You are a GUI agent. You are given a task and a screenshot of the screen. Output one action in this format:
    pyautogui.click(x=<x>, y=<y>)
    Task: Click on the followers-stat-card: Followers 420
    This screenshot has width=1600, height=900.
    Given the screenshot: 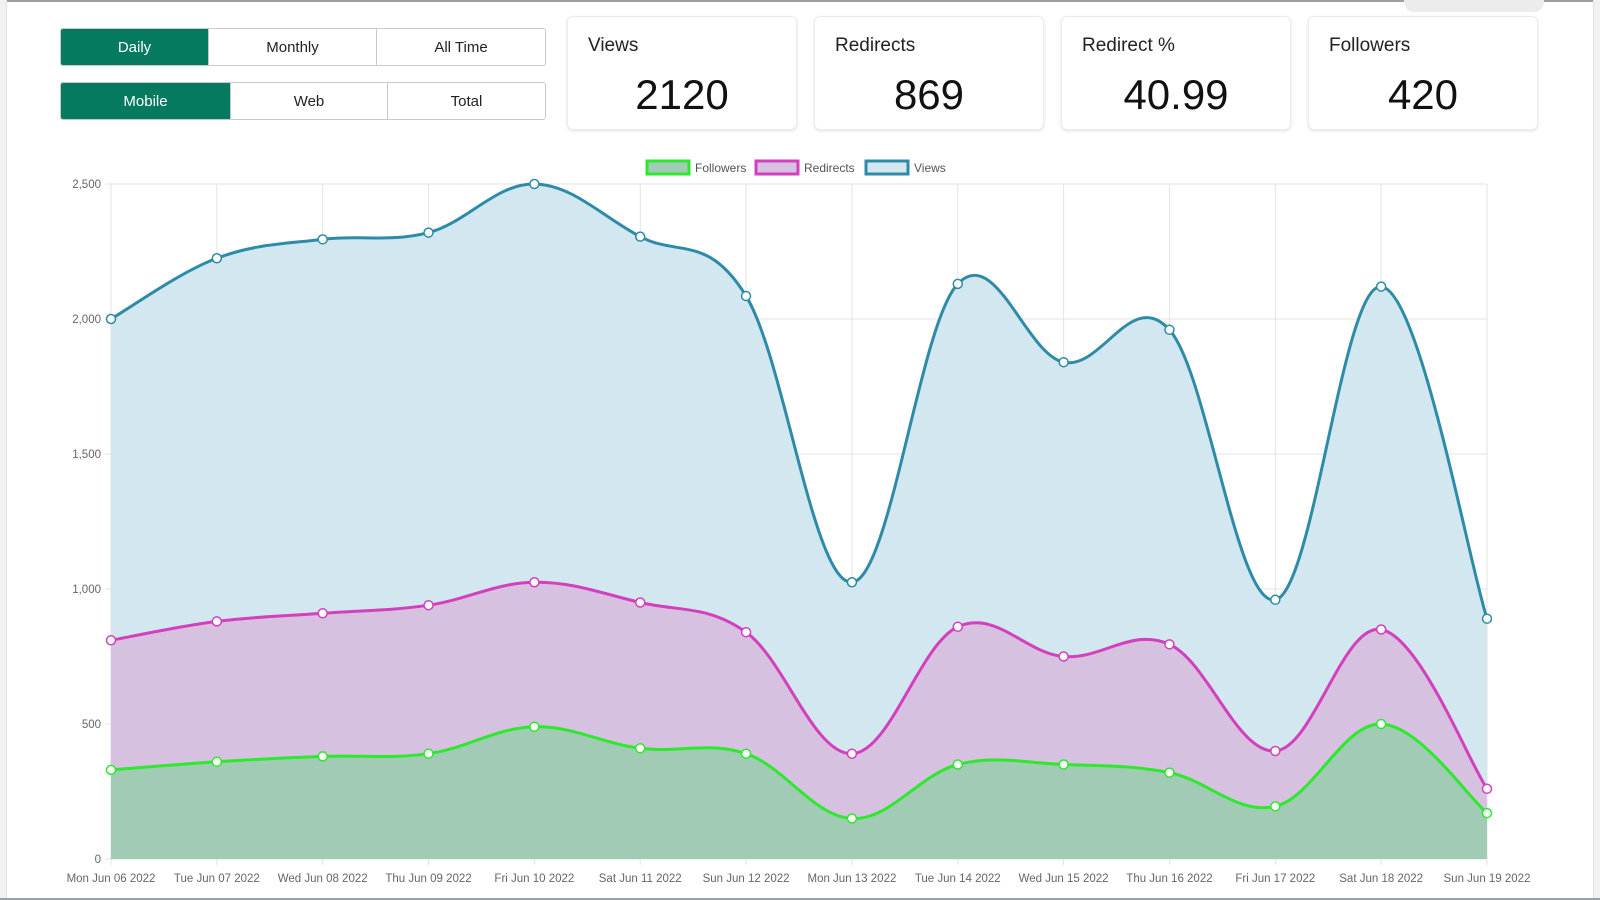 What is the action you would take?
    pyautogui.click(x=1423, y=73)
    